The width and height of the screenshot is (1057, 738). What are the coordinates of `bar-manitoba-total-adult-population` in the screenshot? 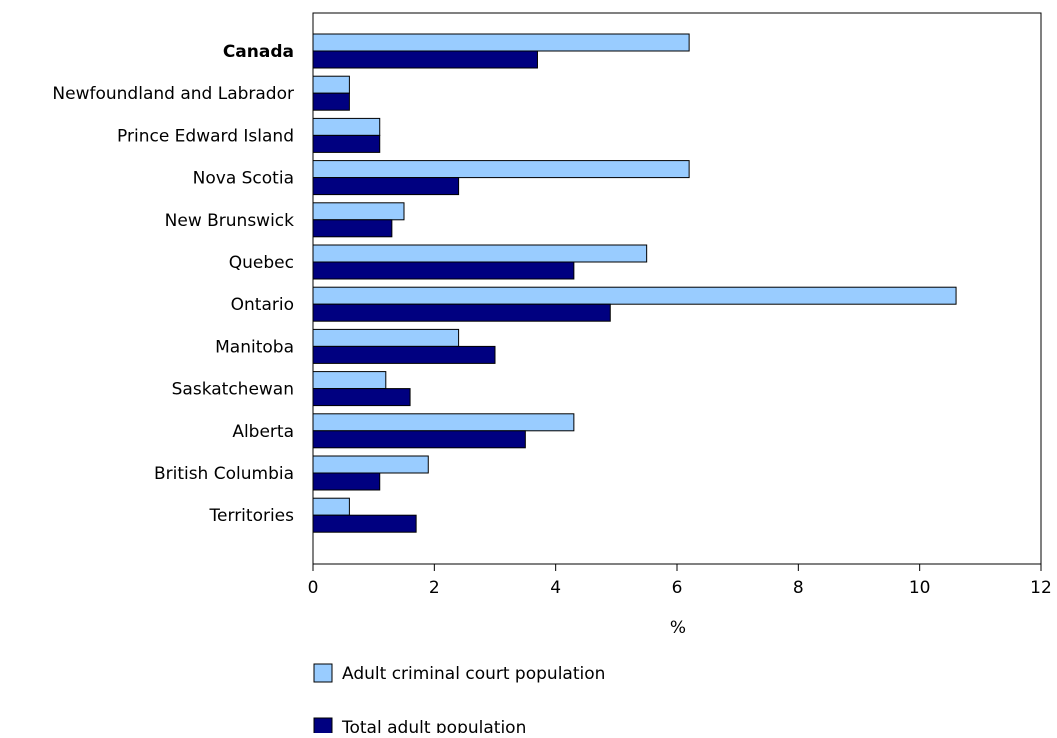 It's located at (404, 354).